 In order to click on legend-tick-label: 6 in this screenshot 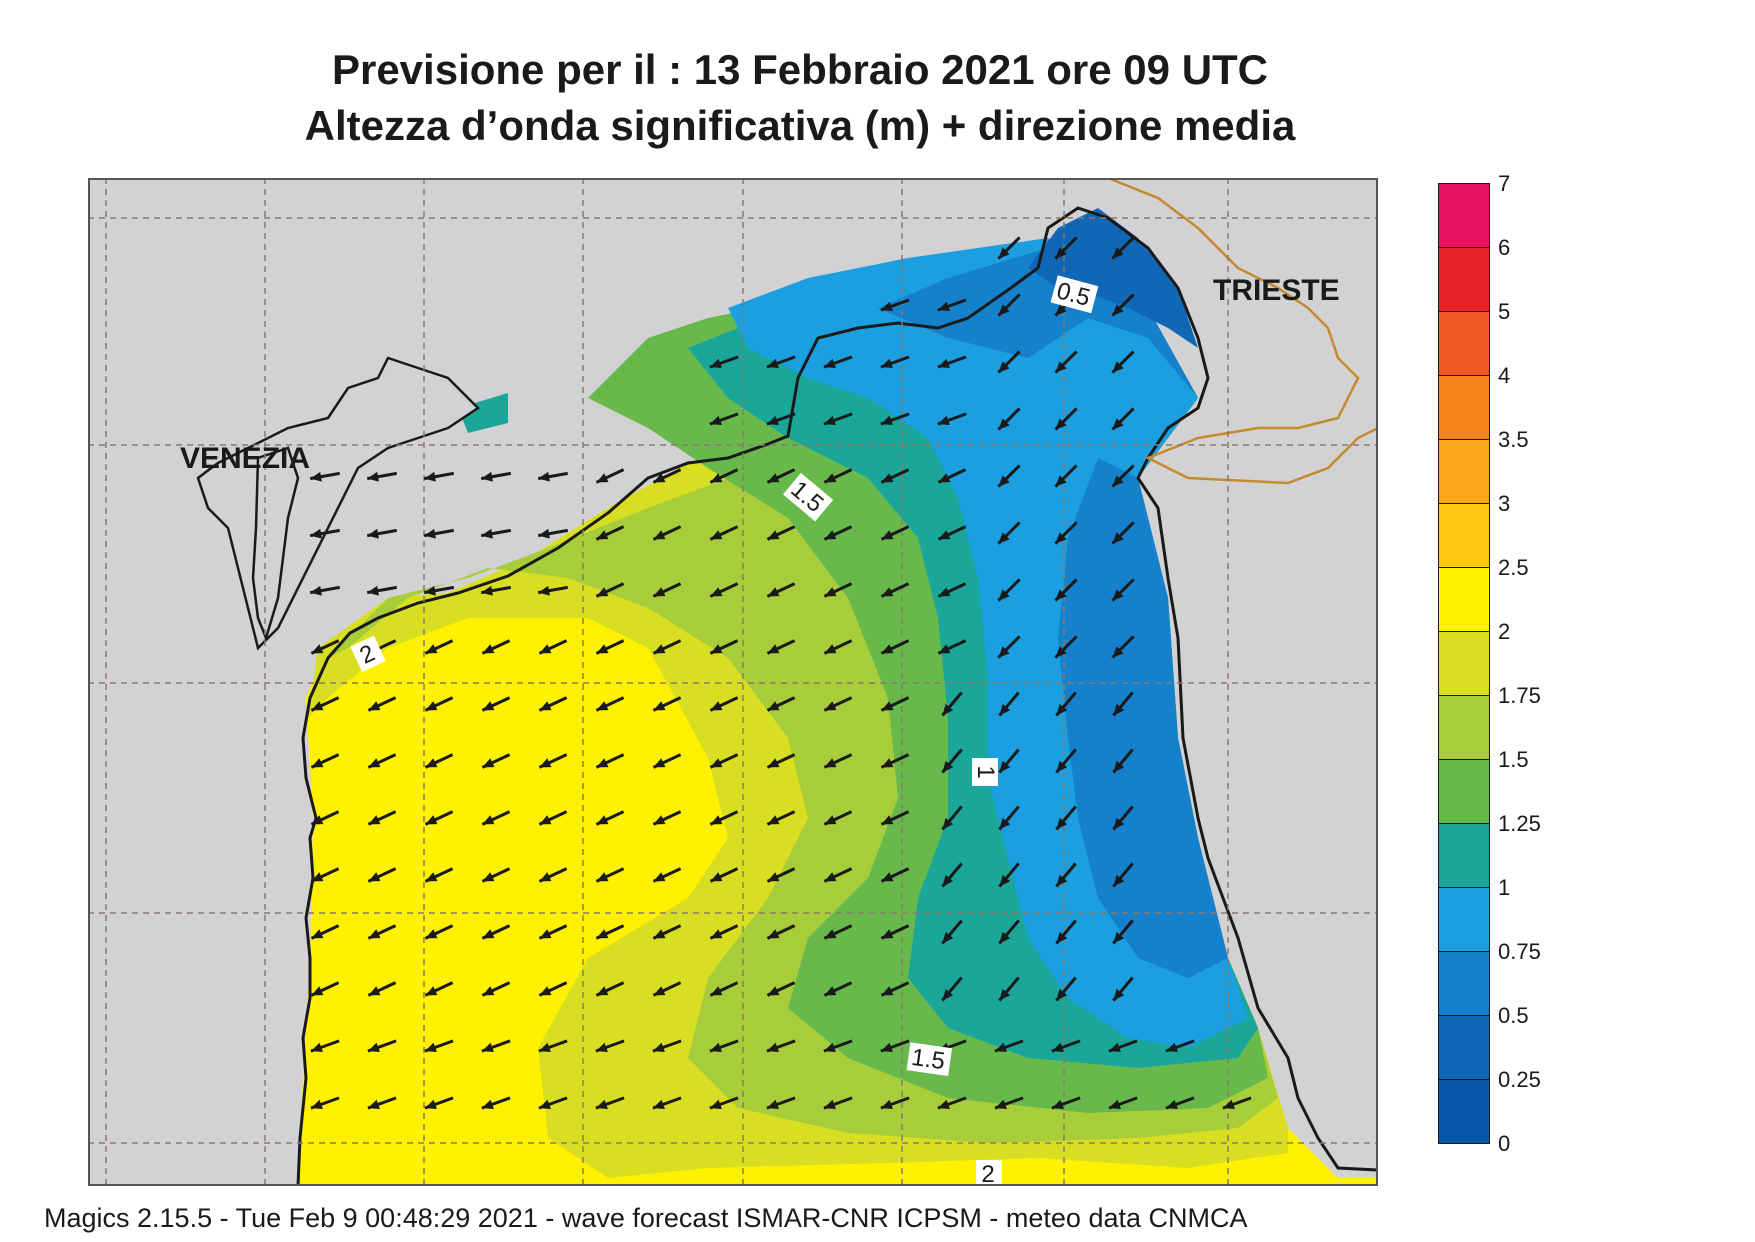, I will do `click(1504, 247)`.